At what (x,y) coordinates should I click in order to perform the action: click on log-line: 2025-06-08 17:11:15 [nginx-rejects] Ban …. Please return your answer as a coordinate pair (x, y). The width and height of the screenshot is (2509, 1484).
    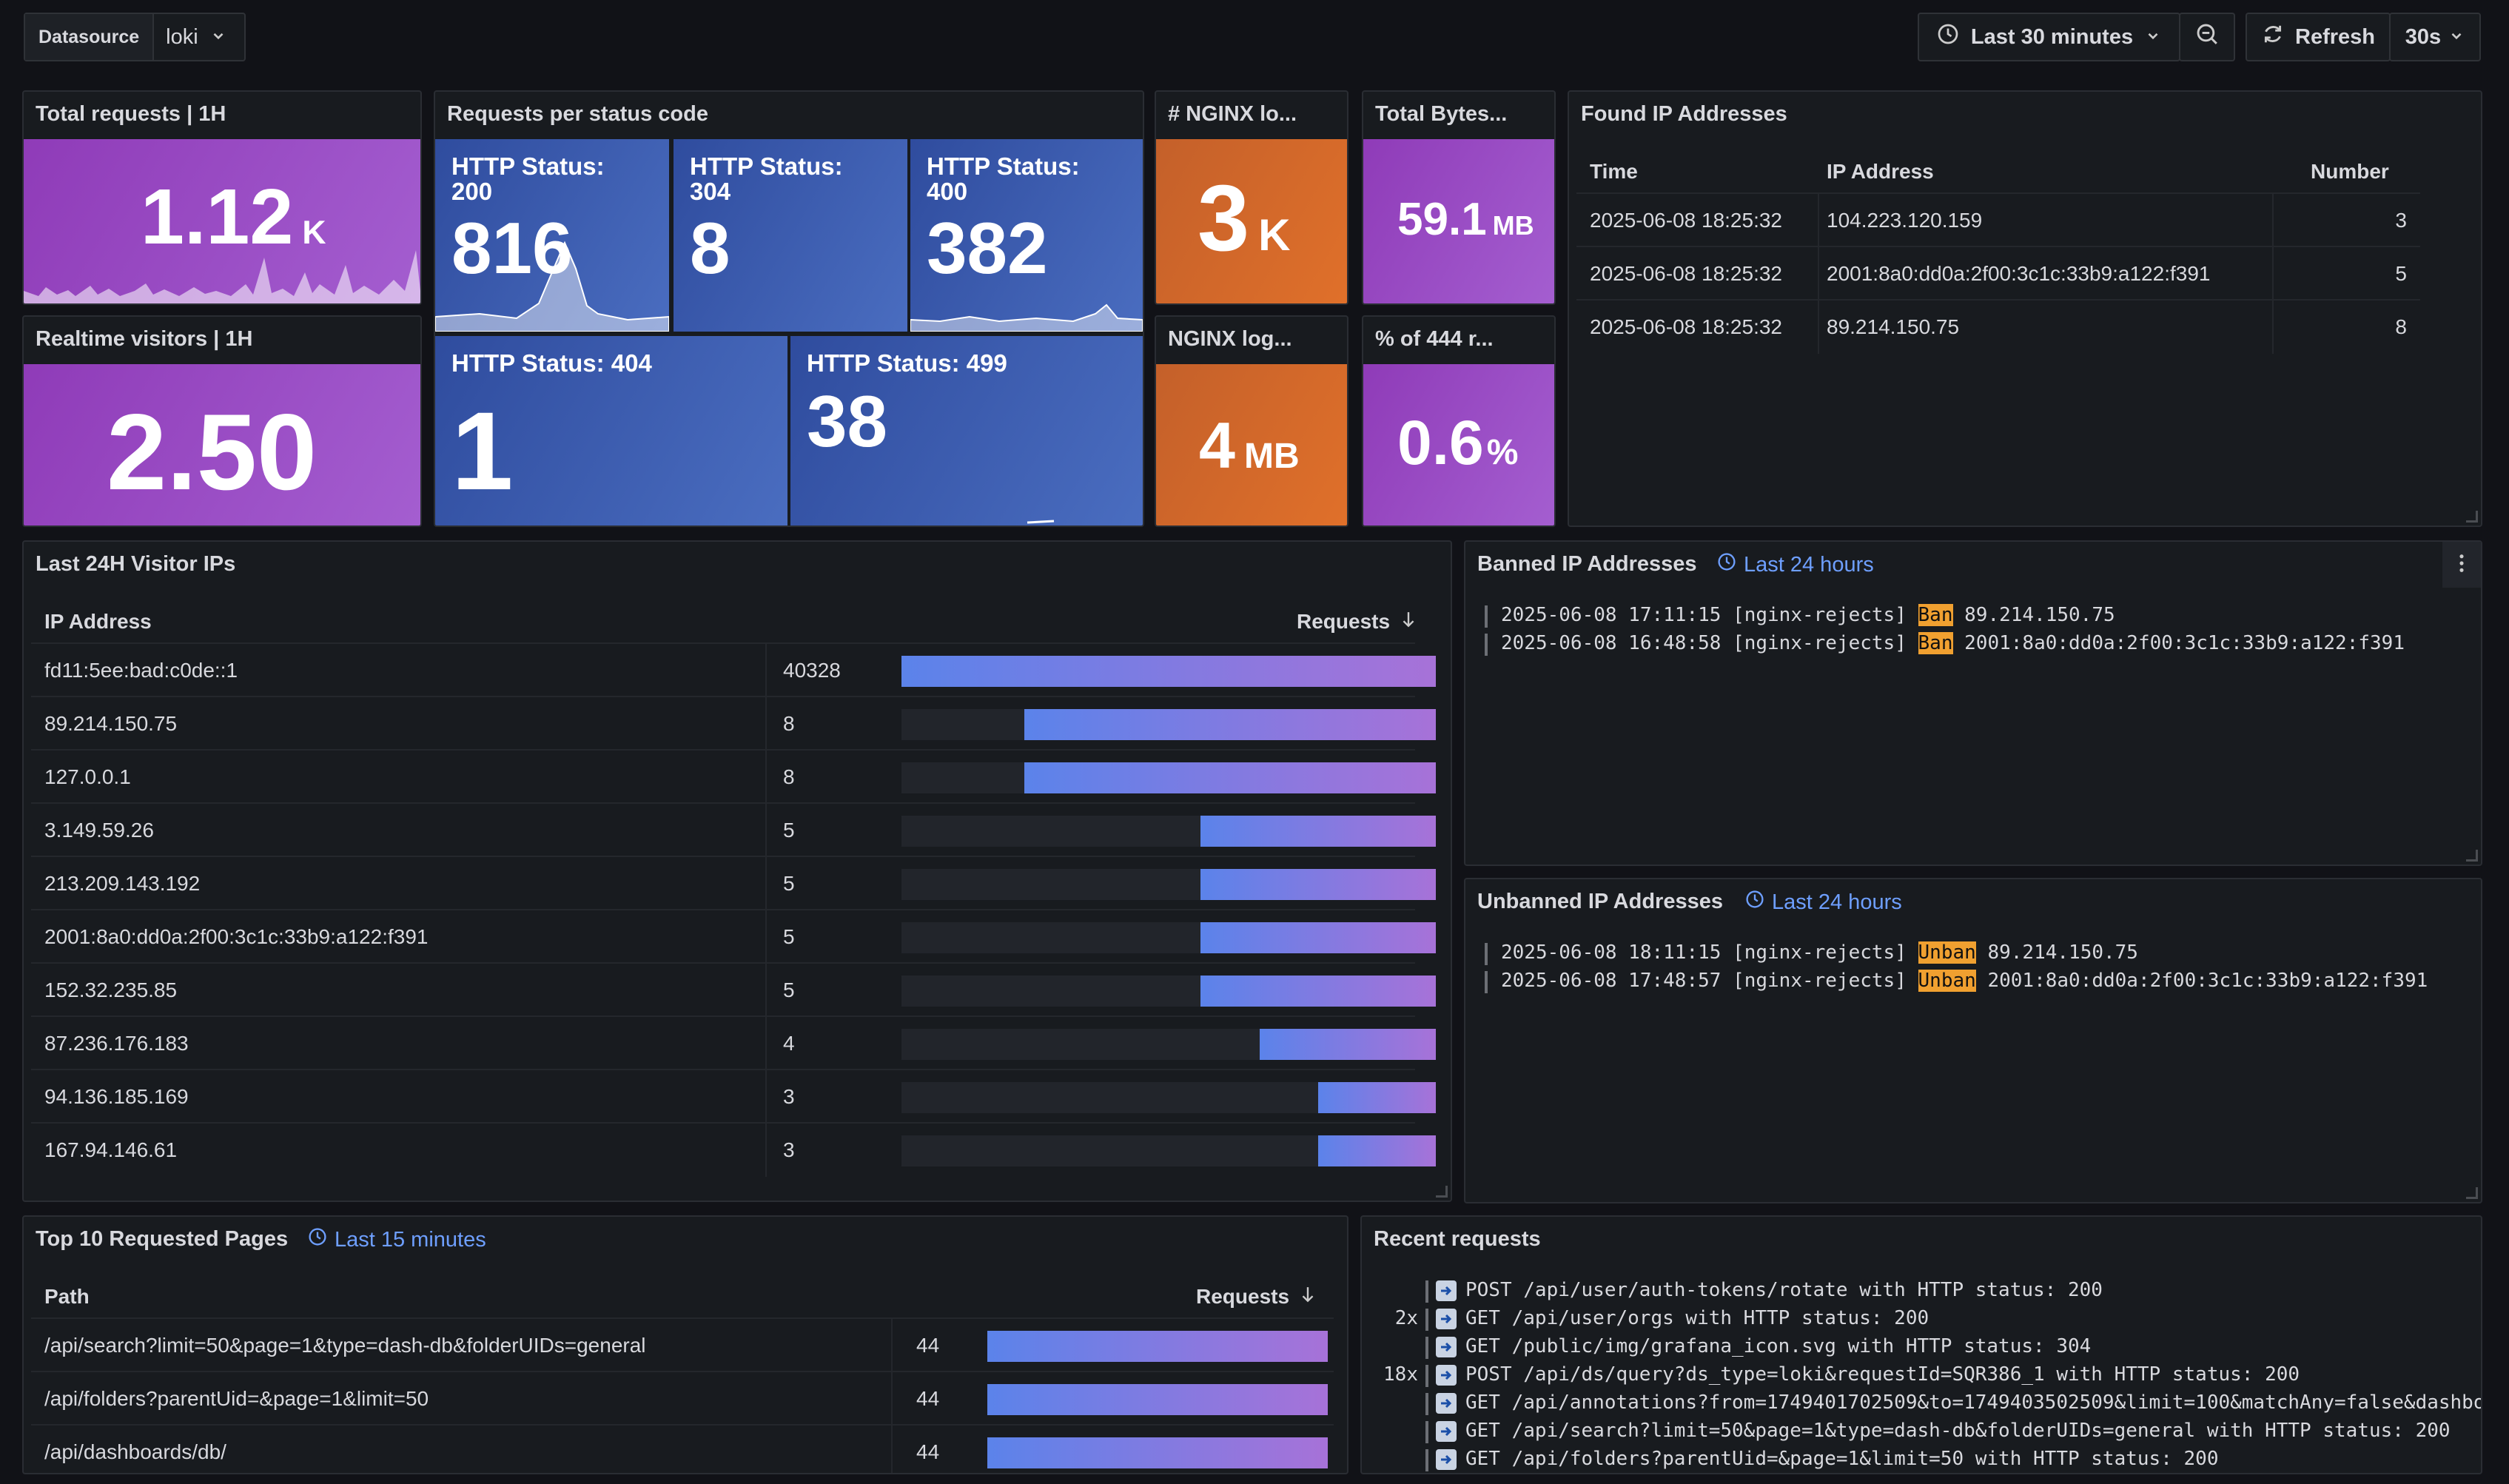
    Looking at the image, I should click on (1800, 616).